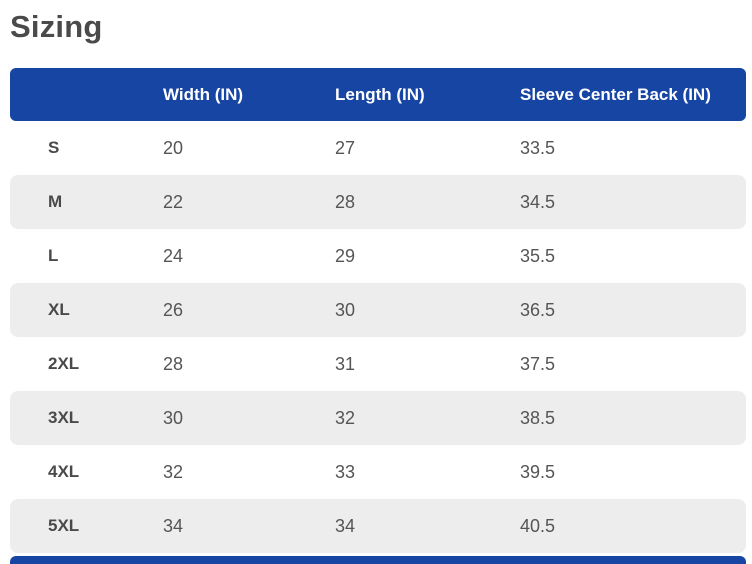  I want to click on size-label: XL, so click(59, 309).